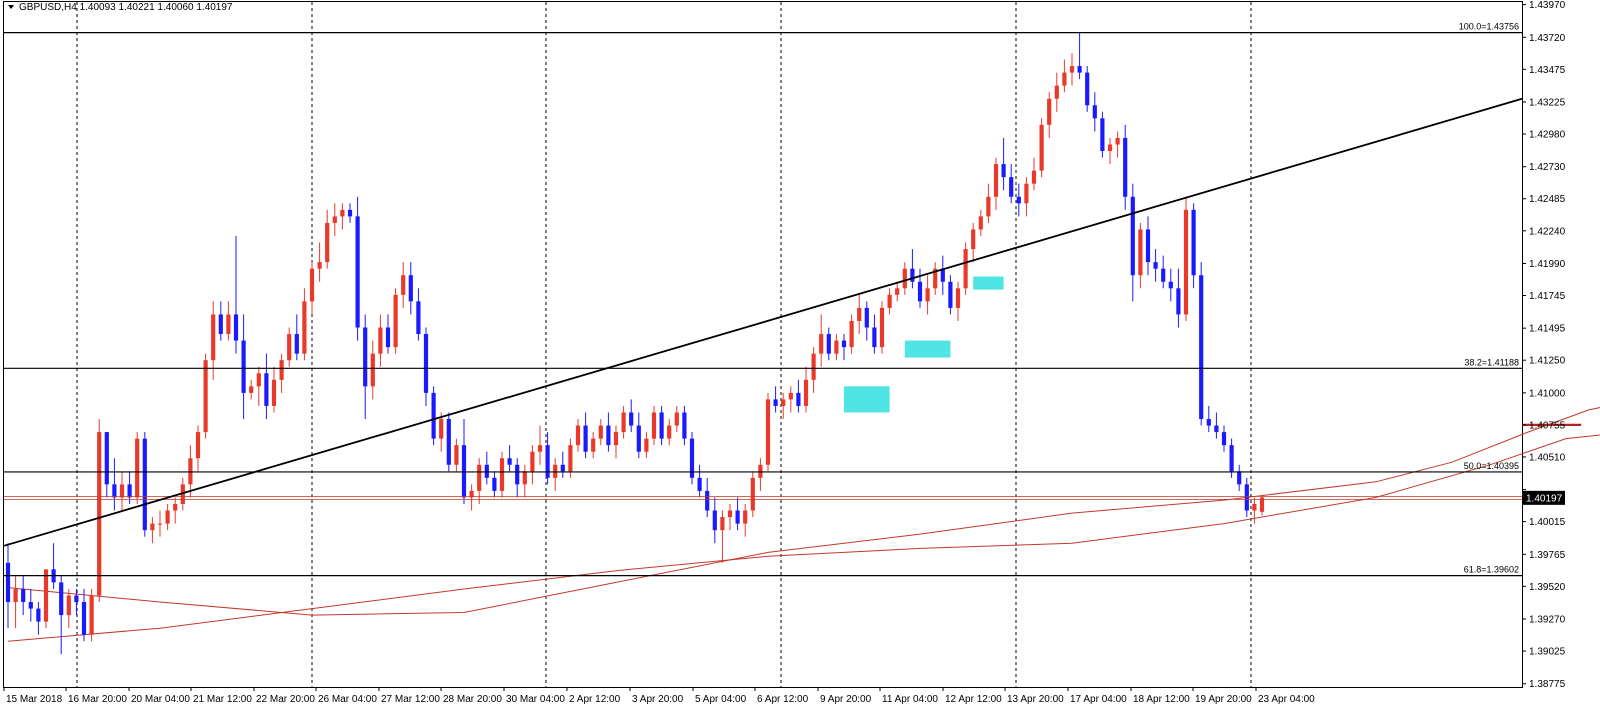 Image resolution: width=1600 pixels, height=725 pixels. What do you see at coordinates (472, 699) in the screenshot?
I see `x-tick-label: 28 Mar 20:00` at bounding box center [472, 699].